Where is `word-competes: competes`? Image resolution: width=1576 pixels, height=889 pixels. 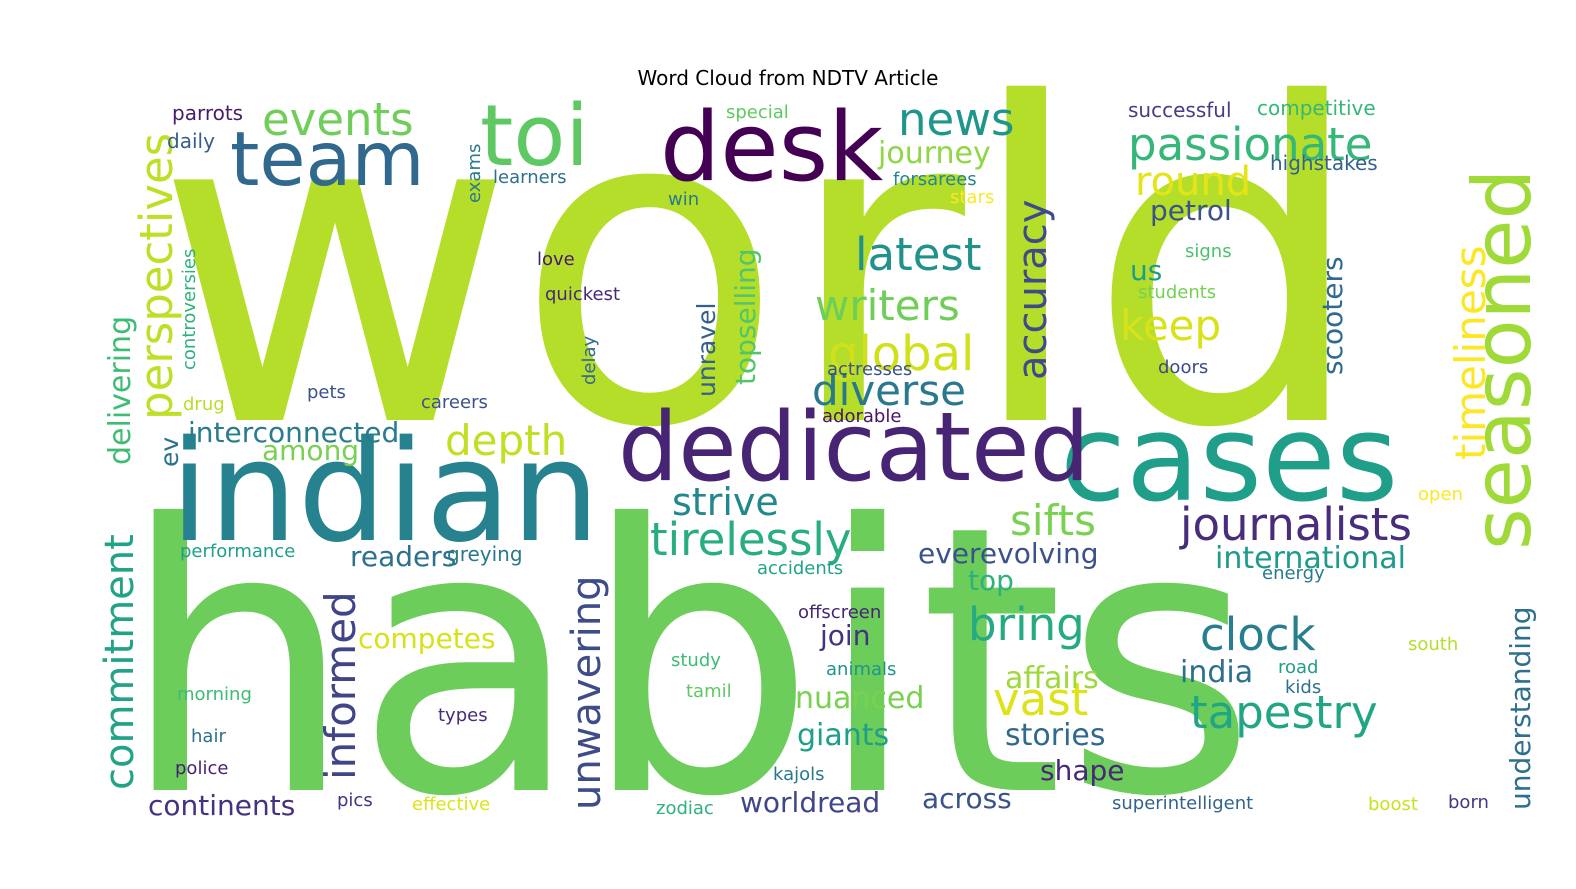 word-competes: competes is located at coordinates (427, 638).